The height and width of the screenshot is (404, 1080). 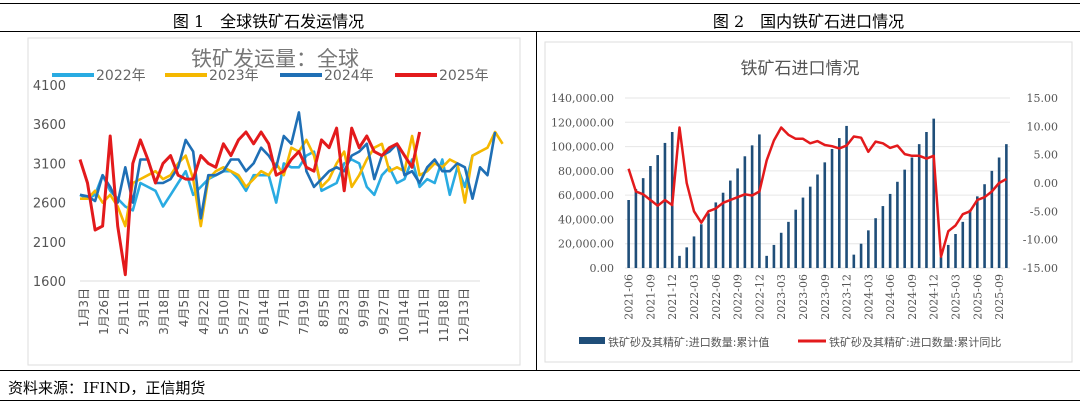 I want to click on x-tick-label: 7月1日, so click(x=284, y=307).